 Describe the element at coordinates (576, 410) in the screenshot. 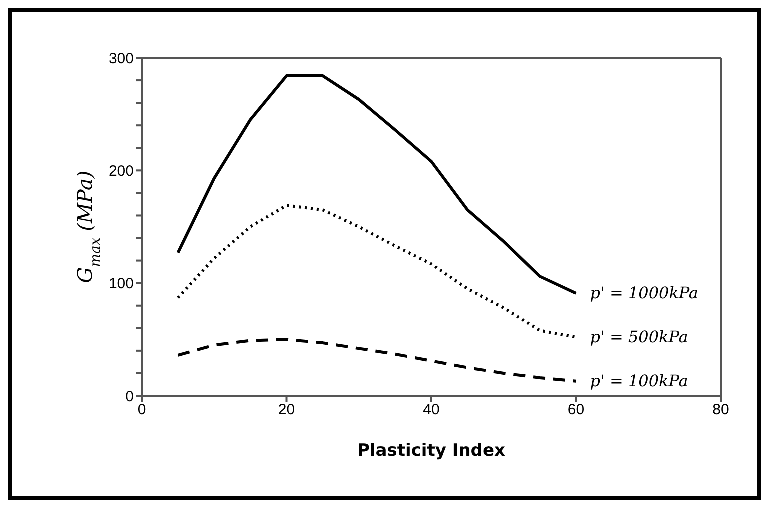

I see `x-tick-label: 60` at that location.